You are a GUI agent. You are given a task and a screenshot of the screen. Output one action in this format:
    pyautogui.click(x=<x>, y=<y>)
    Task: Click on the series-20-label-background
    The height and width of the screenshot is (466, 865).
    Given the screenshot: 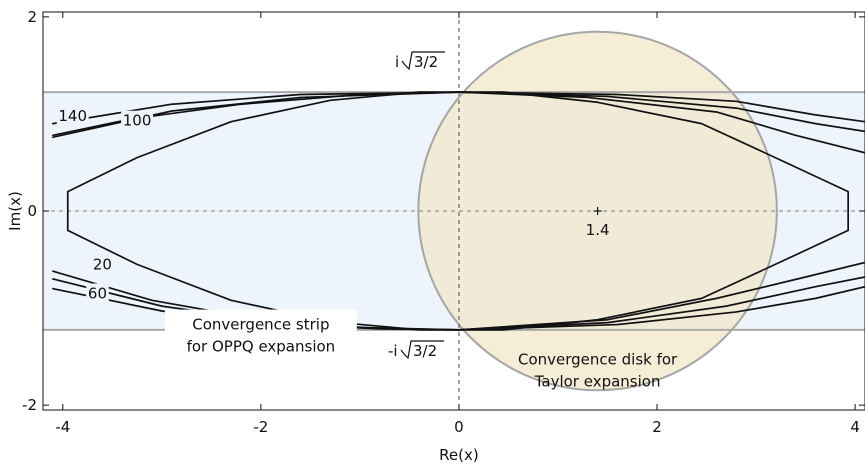 What is the action you would take?
    pyautogui.click(x=102, y=264)
    